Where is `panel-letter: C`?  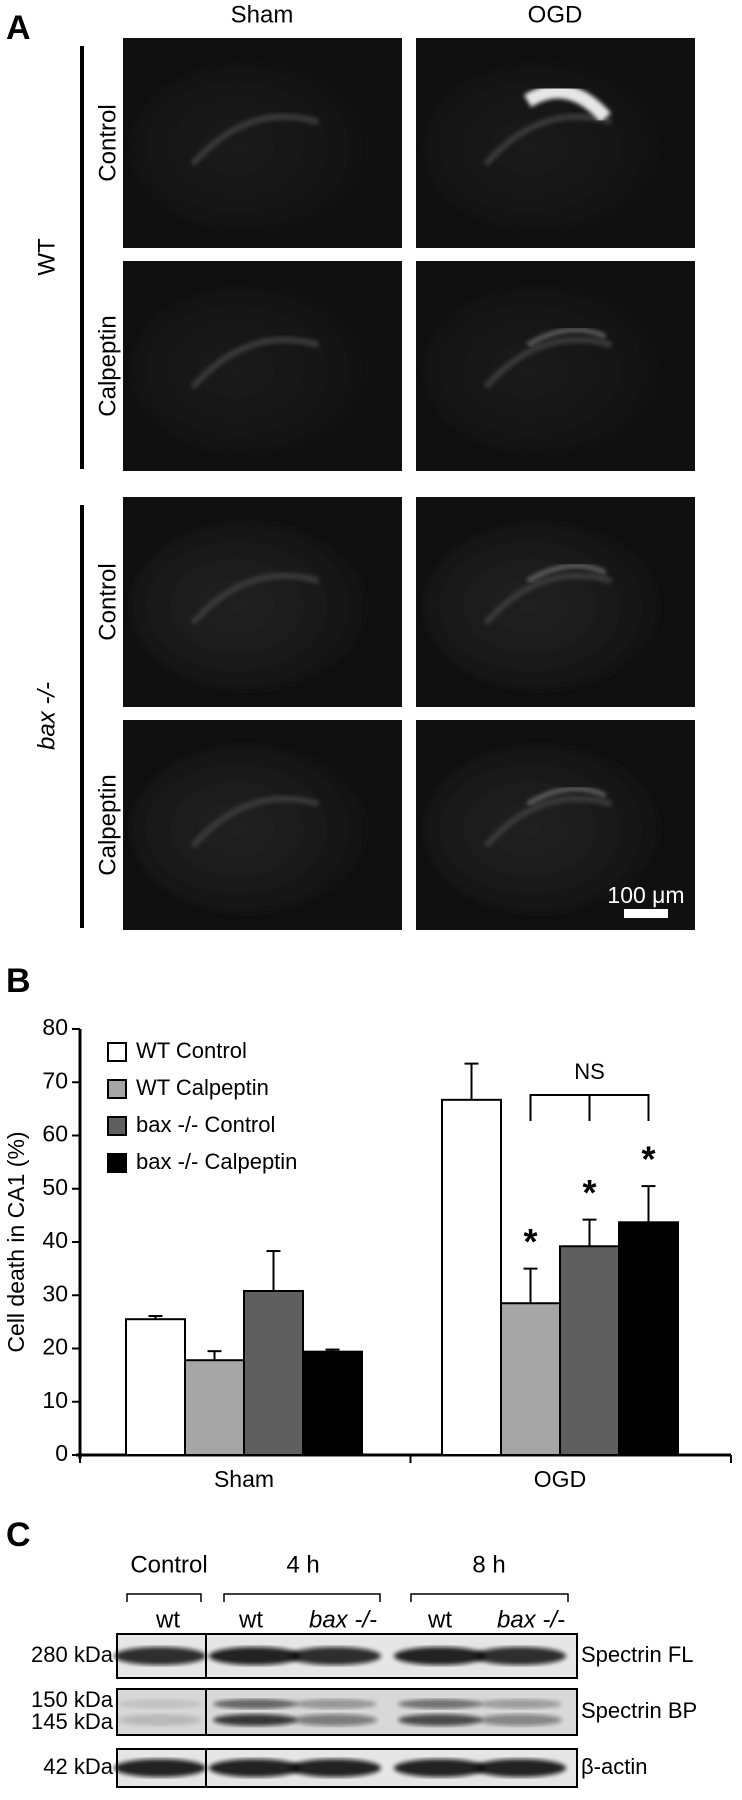
panel-letter: C is located at coordinates (18, 1535).